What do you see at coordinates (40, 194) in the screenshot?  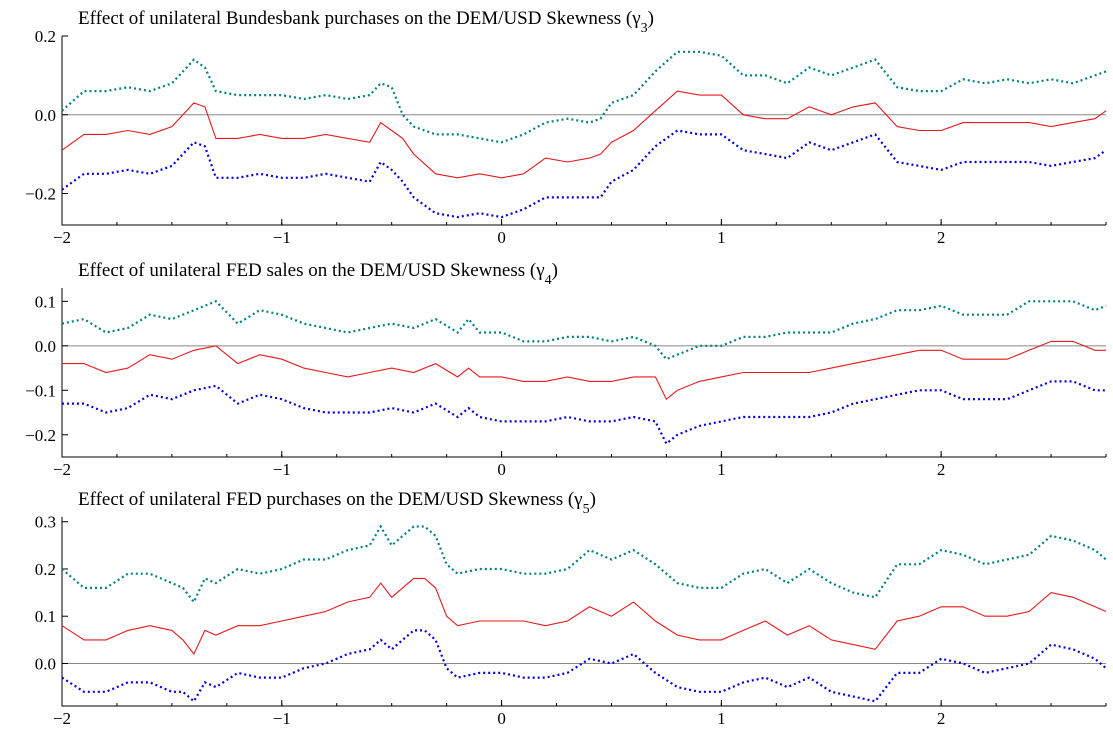 I see `panel-1-y-tick-label: −0.2` at bounding box center [40, 194].